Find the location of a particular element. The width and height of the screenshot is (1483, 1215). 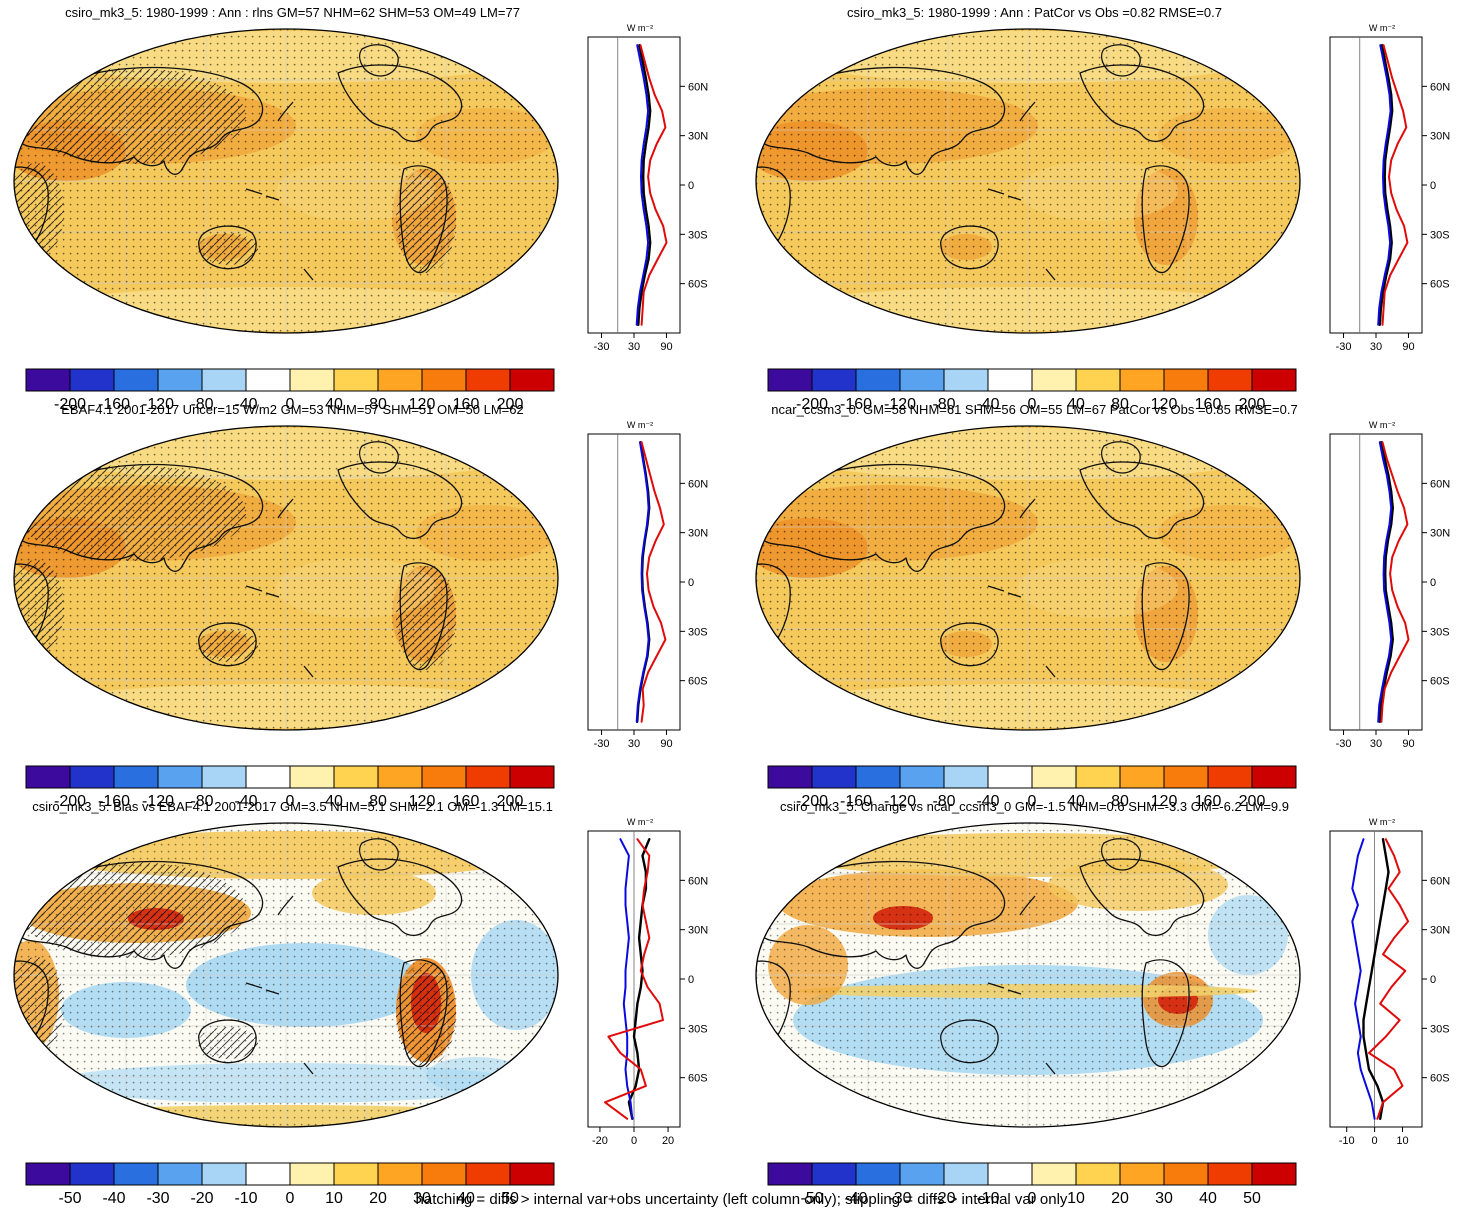

zonal-mean-chart: W m⁻² 60N 30N 0 30S 60S -20 0 20 is located at coordinates (647, 982).